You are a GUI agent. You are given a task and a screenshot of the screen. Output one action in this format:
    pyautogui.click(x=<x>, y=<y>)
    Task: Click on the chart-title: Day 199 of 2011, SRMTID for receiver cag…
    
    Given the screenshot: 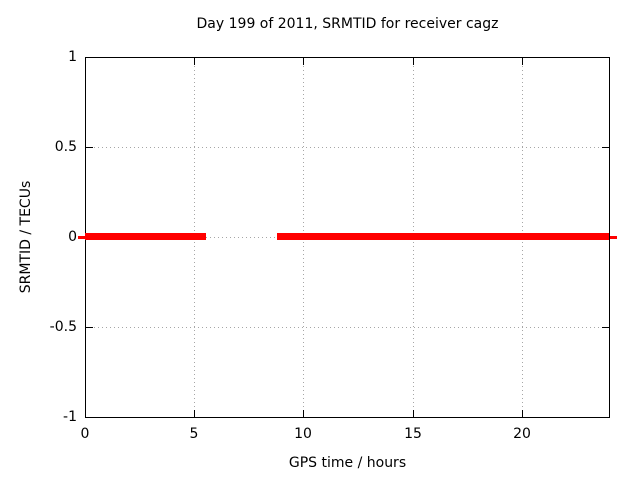 What is the action you would take?
    pyautogui.click(x=347, y=24)
    